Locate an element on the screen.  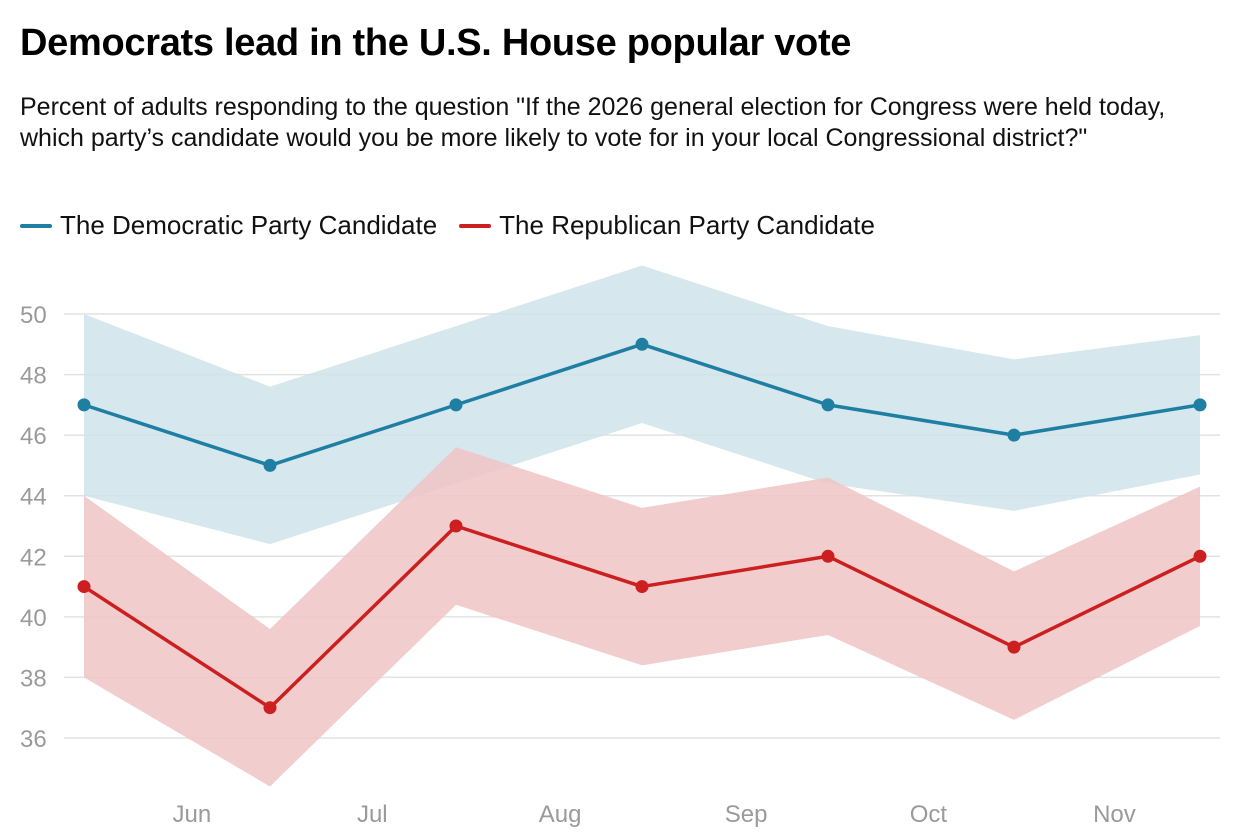
legend-label-republican: The Republican Party Candidate is located at coordinates (687, 225).